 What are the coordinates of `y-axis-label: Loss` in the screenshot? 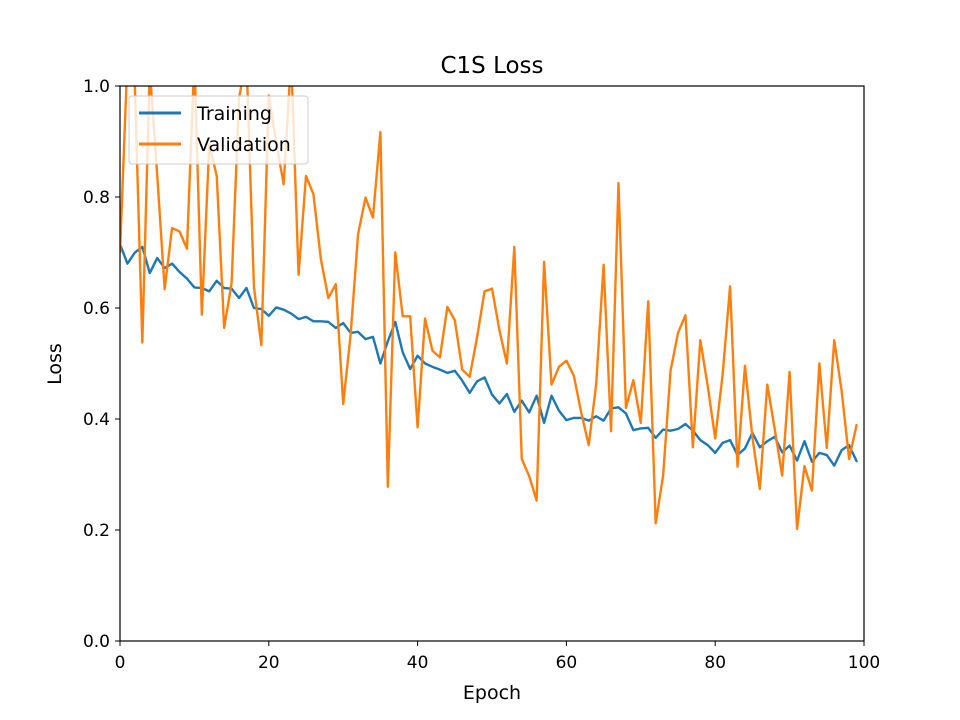 It's located at (55, 364).